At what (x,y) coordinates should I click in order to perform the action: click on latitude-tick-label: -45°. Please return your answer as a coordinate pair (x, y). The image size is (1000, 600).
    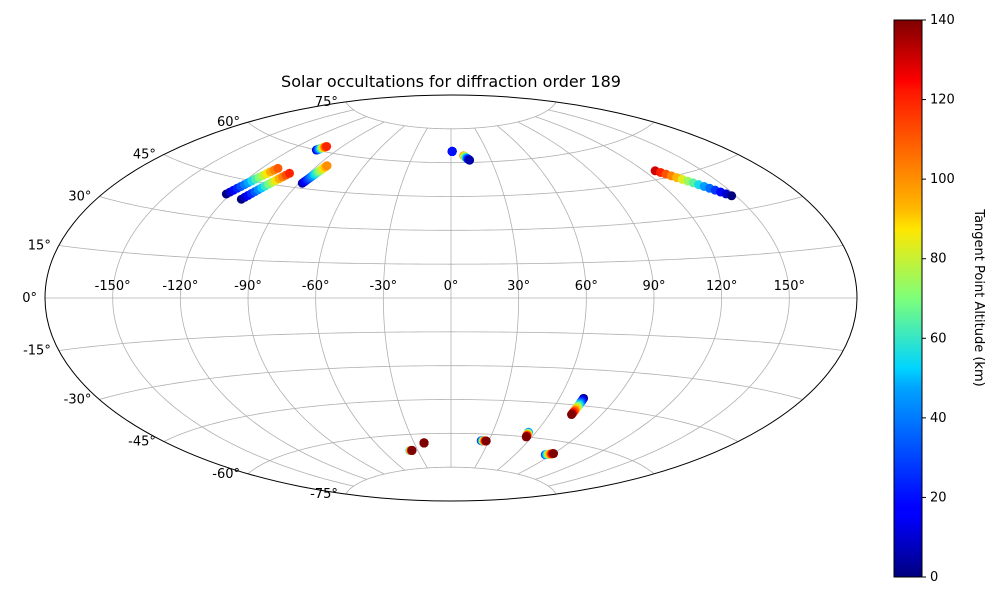
    Looking at the image, I should click on (142, 442).